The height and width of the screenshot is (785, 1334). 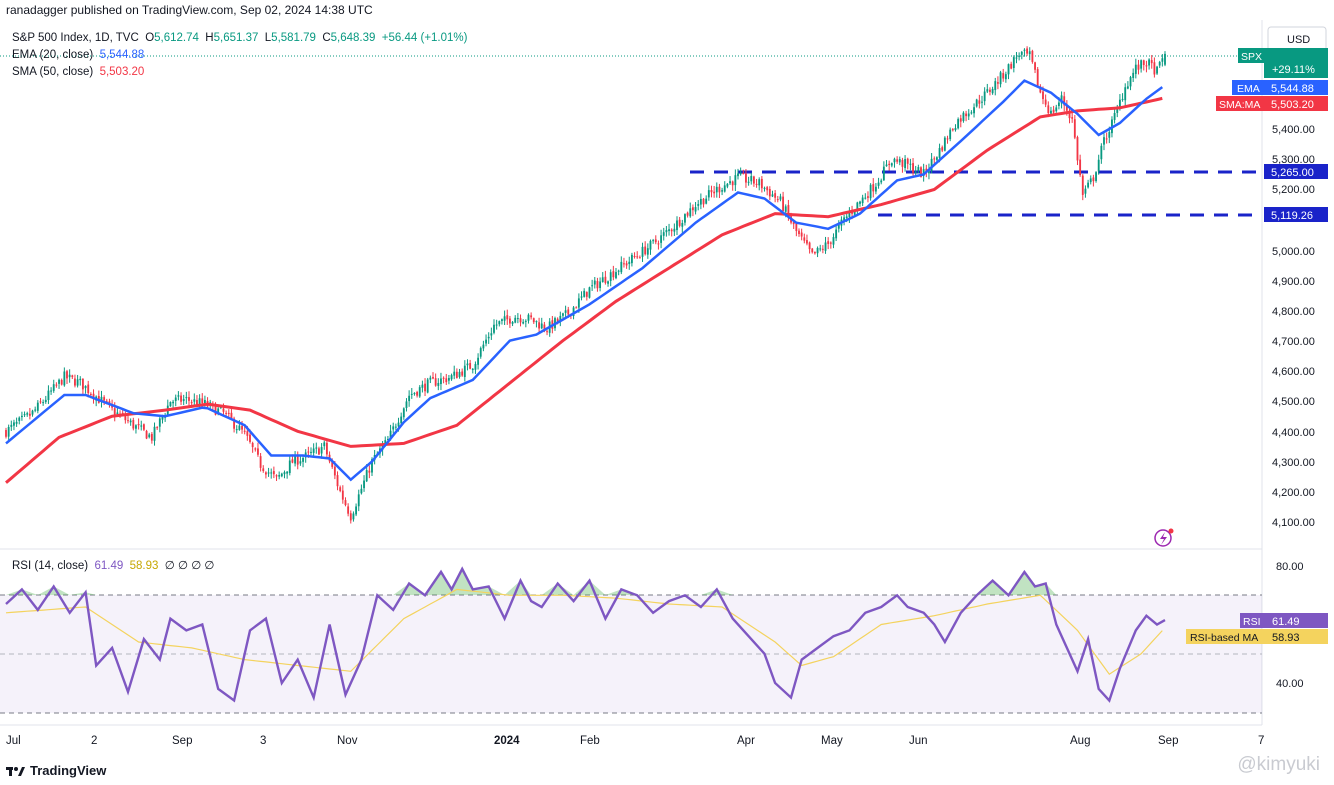 What do you see at coordinates (1296, 63) in the screenshot?
I see `spx-price-tag` at bounding box center [1296, 63].